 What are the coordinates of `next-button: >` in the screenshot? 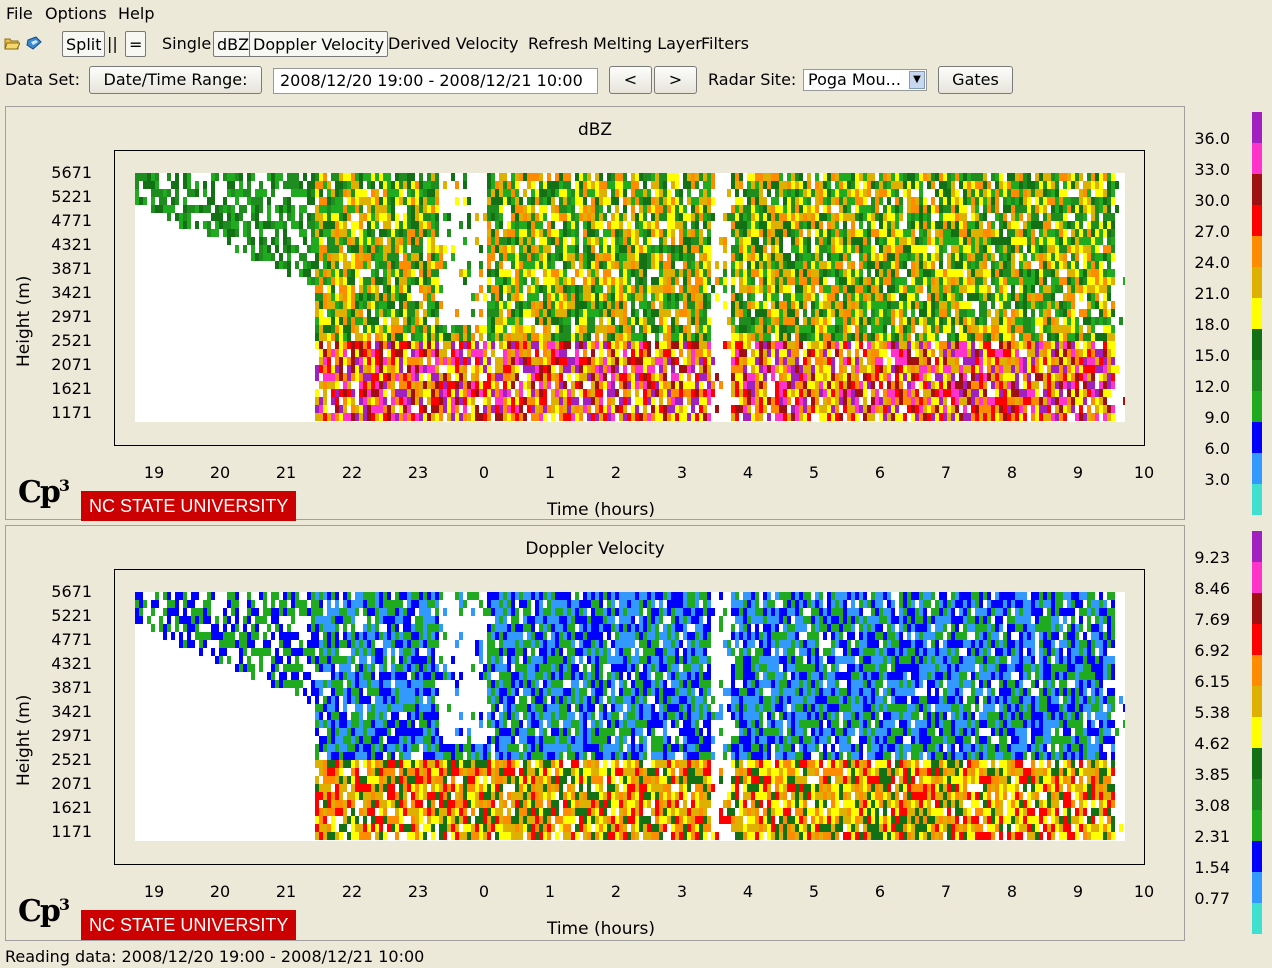 It's located at (675, 80).